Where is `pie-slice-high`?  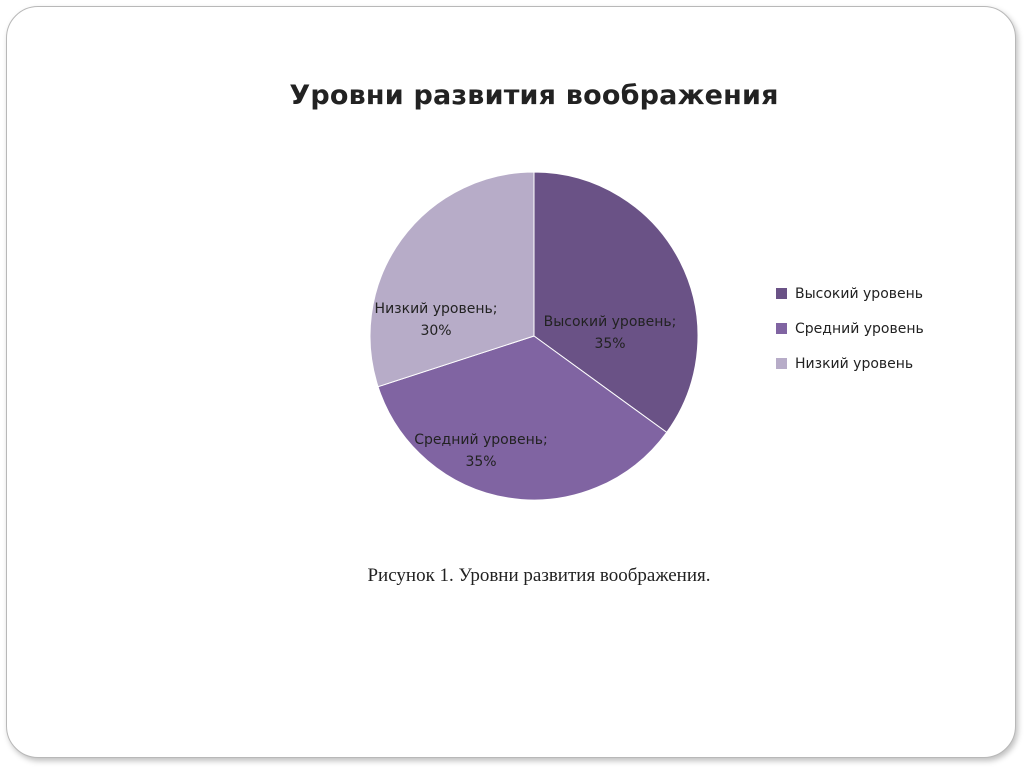 pie-slice-high is located at coordinates (616, 302).